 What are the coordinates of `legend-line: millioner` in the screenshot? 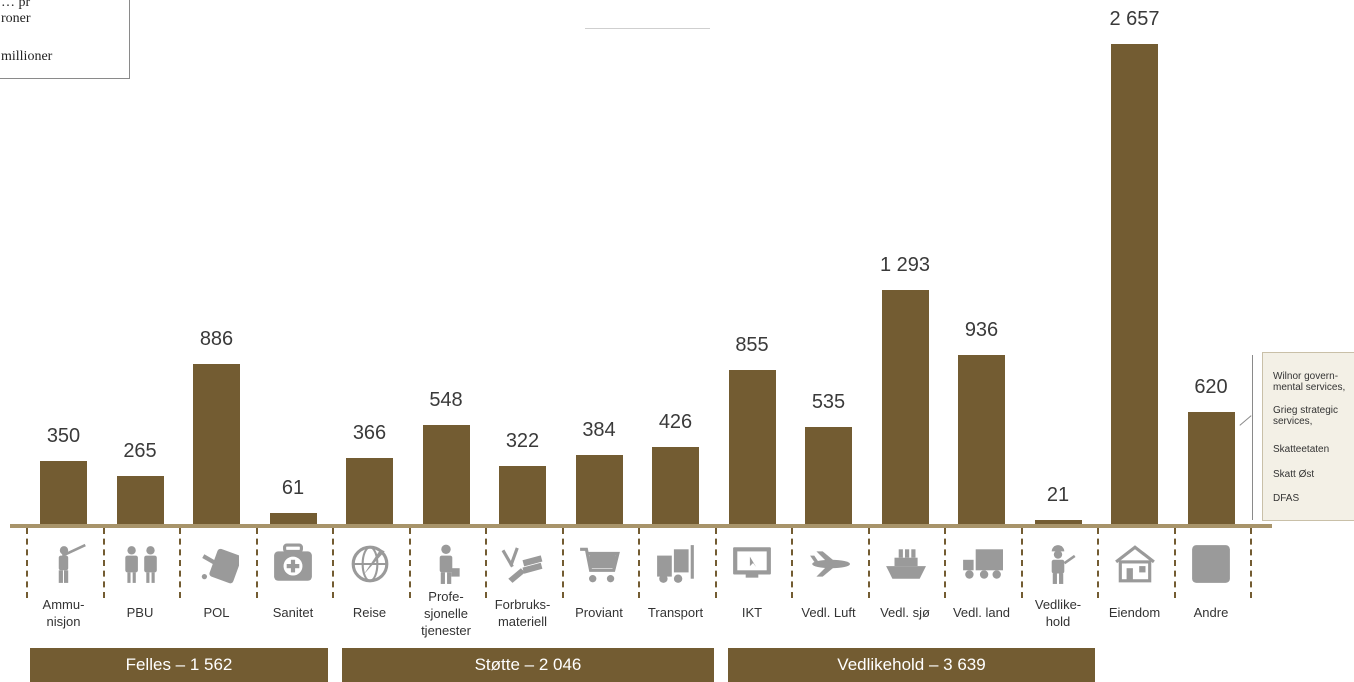 It's located at (27, 56).